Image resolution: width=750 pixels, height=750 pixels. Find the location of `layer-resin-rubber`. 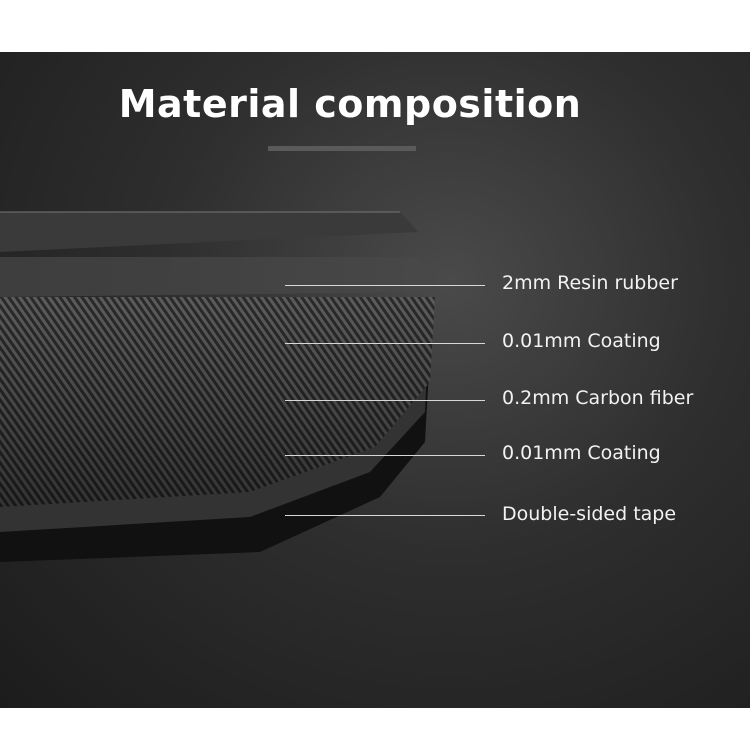

layer-resin-rubber is located at coordinates (209, 232).